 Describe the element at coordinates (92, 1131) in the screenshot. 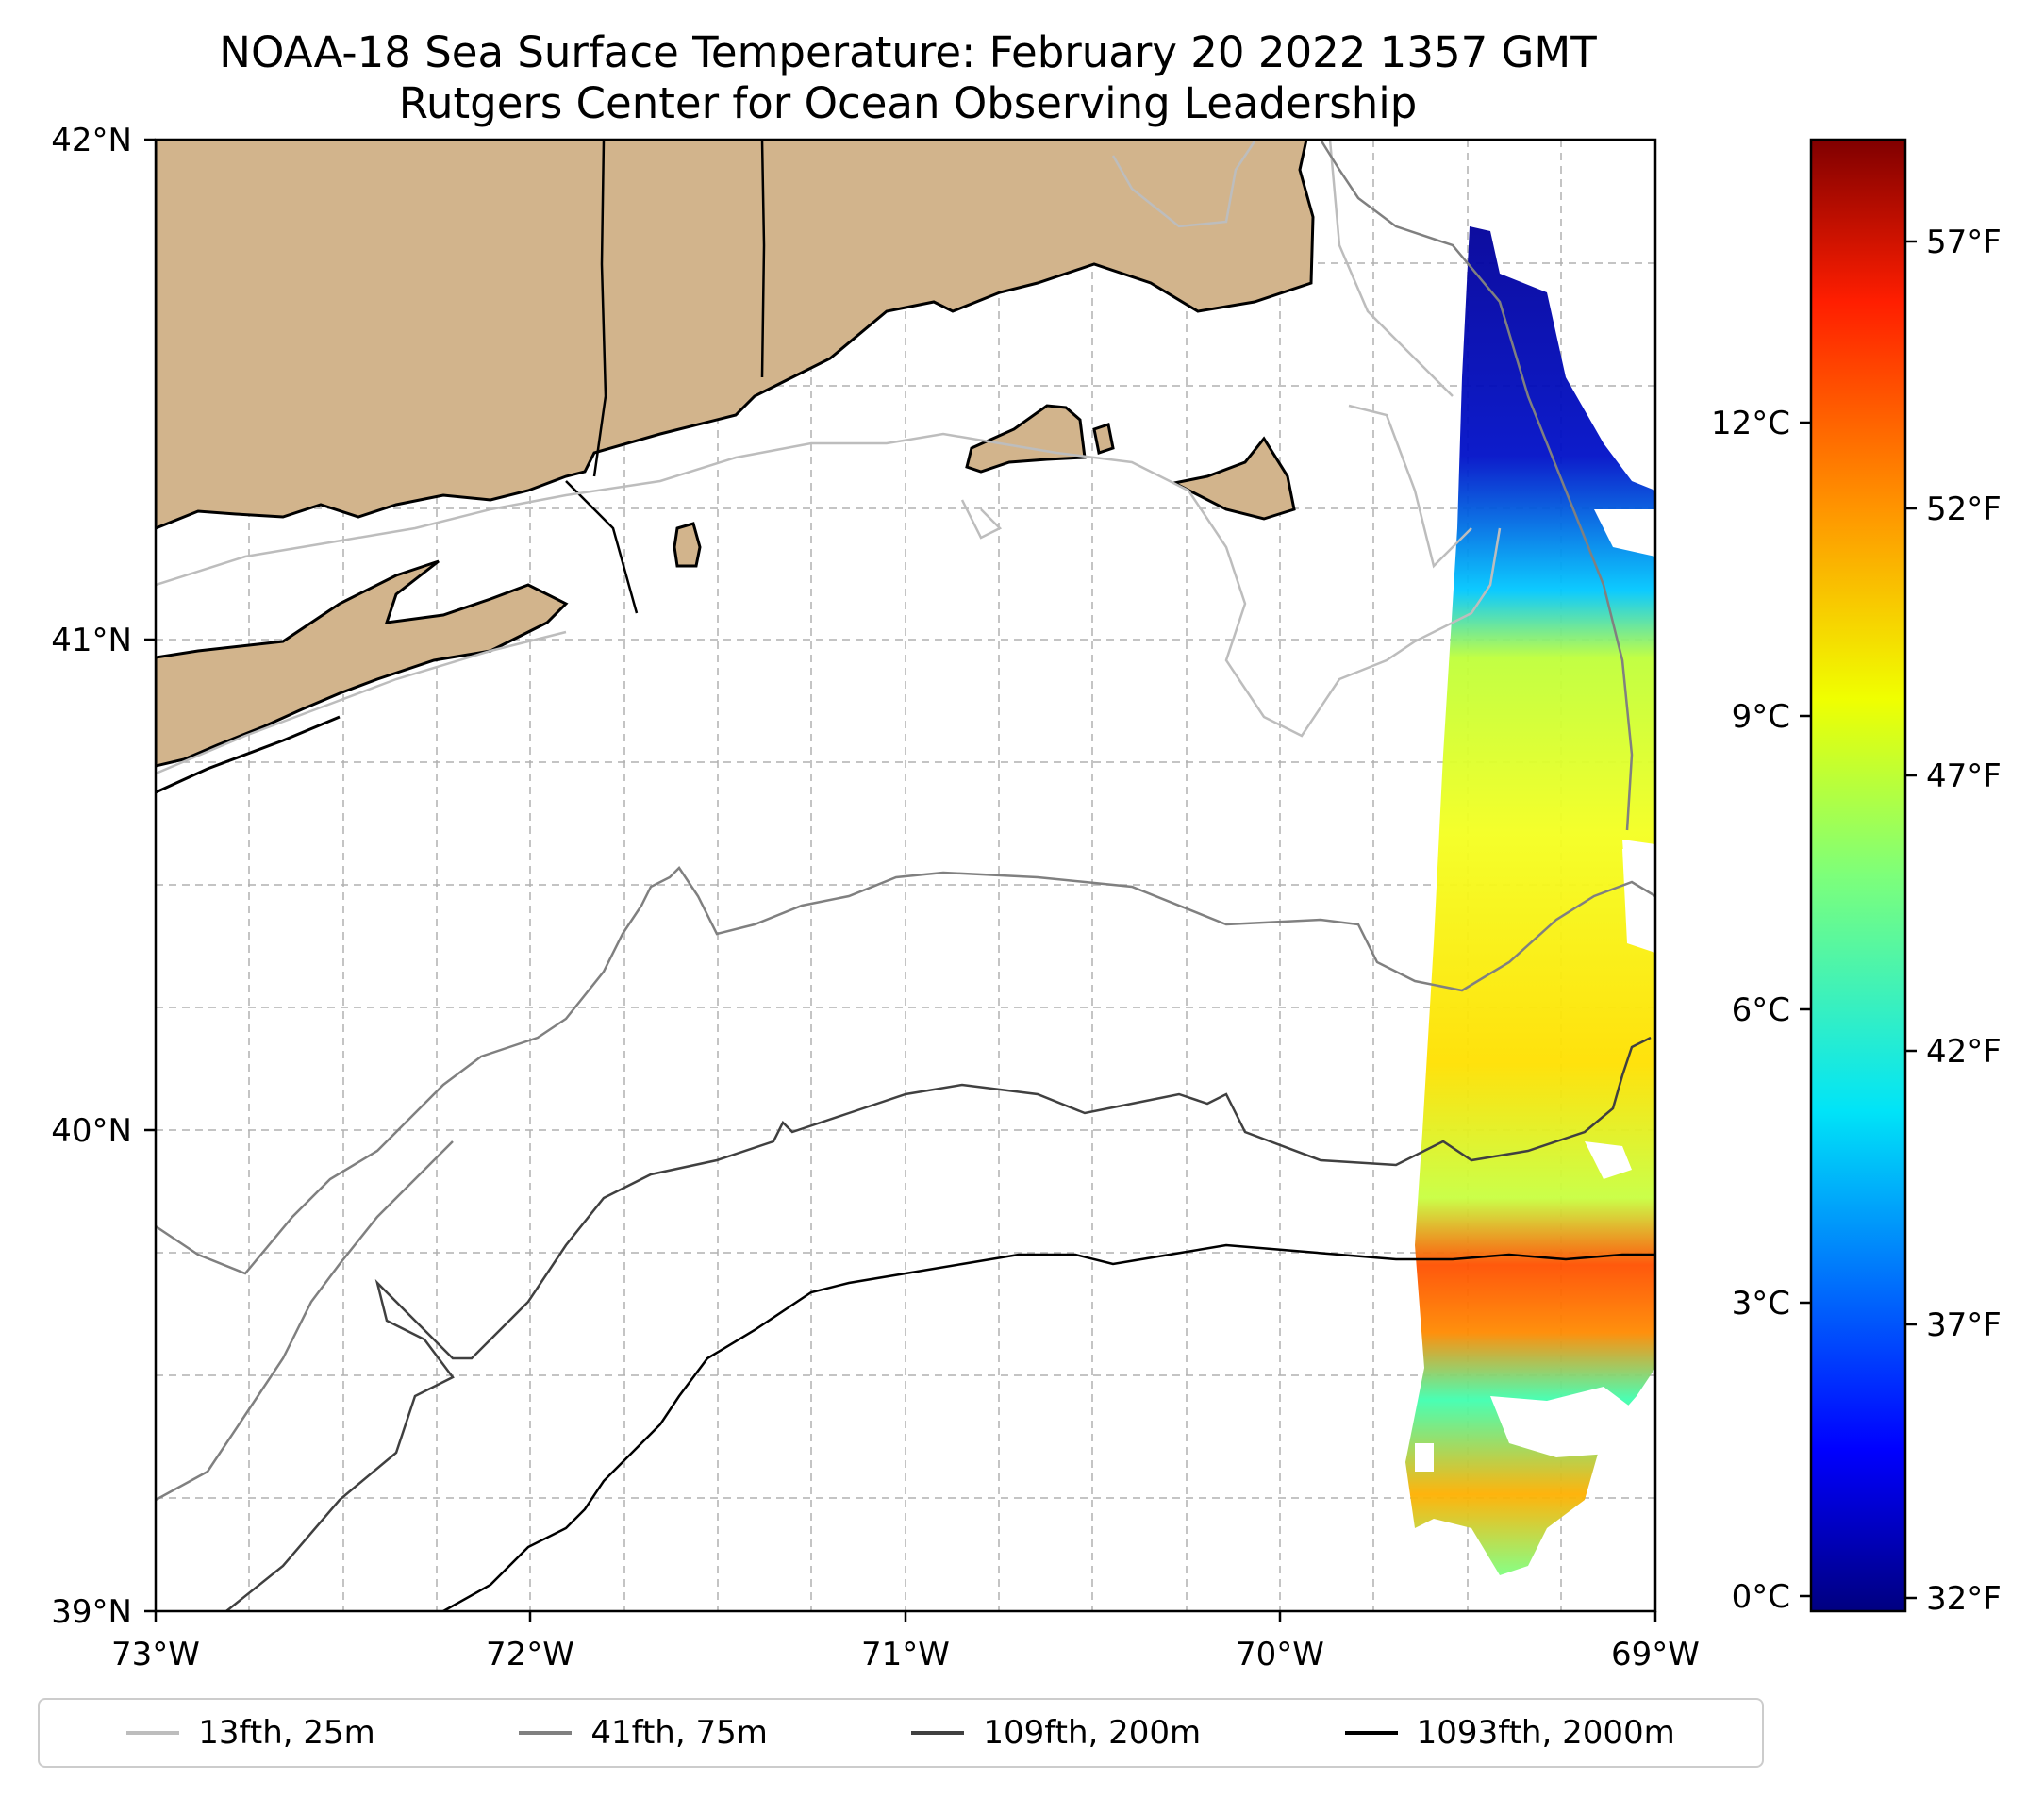

I see `lat-tick-40: 40°N` at that location.